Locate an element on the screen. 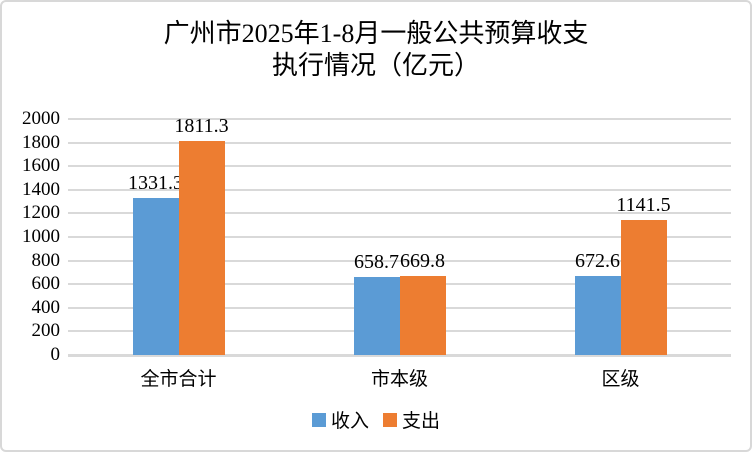 Image resolution: width=752 pixels, height=452 pixels. y-tick-label: 0 is located at coordinates (55, 354).